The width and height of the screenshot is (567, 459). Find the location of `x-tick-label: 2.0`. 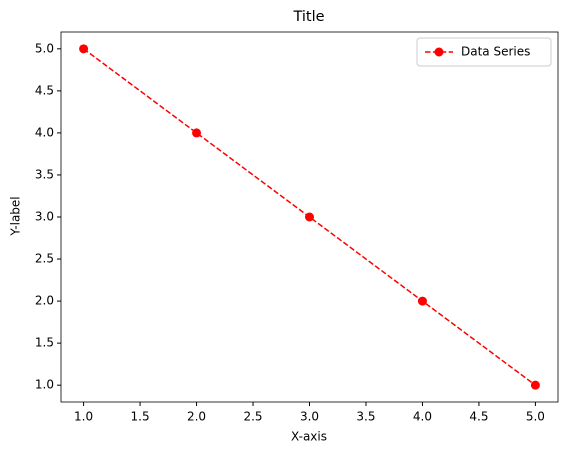

x-tick-label: 2.0 is located at coordinates (196, 417).